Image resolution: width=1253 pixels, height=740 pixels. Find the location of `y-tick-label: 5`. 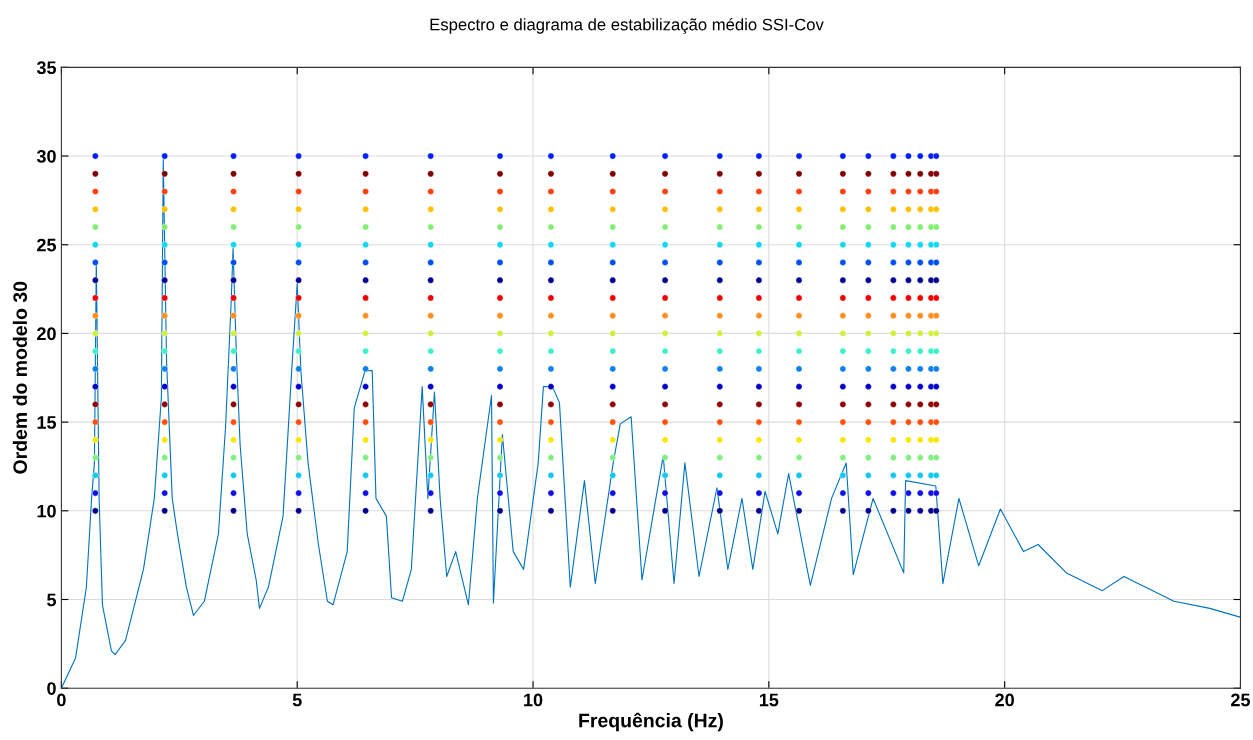

y-tick-label: 5 is located at coordinates (52, 600).